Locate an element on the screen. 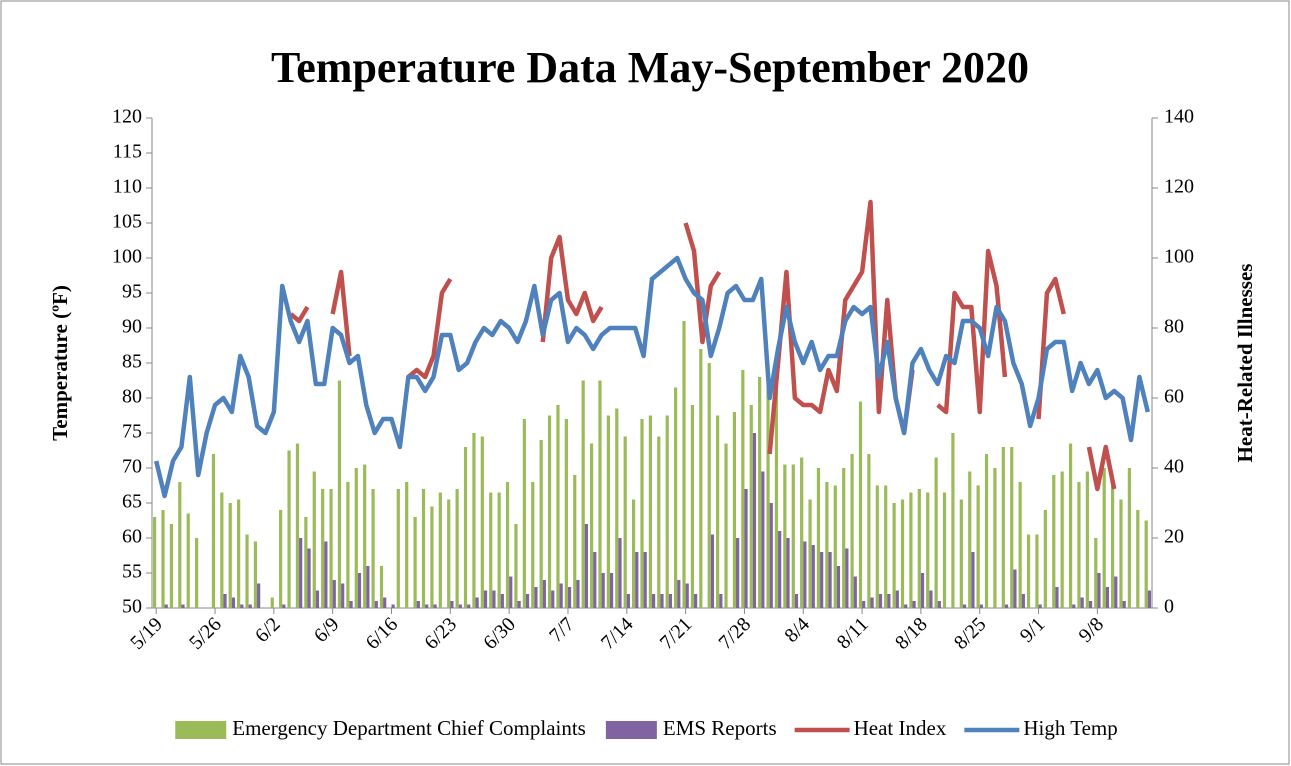 The height and width of the screenshot is (766, 1291). y-tick-label: 80 is located at coordinates (132, 397).